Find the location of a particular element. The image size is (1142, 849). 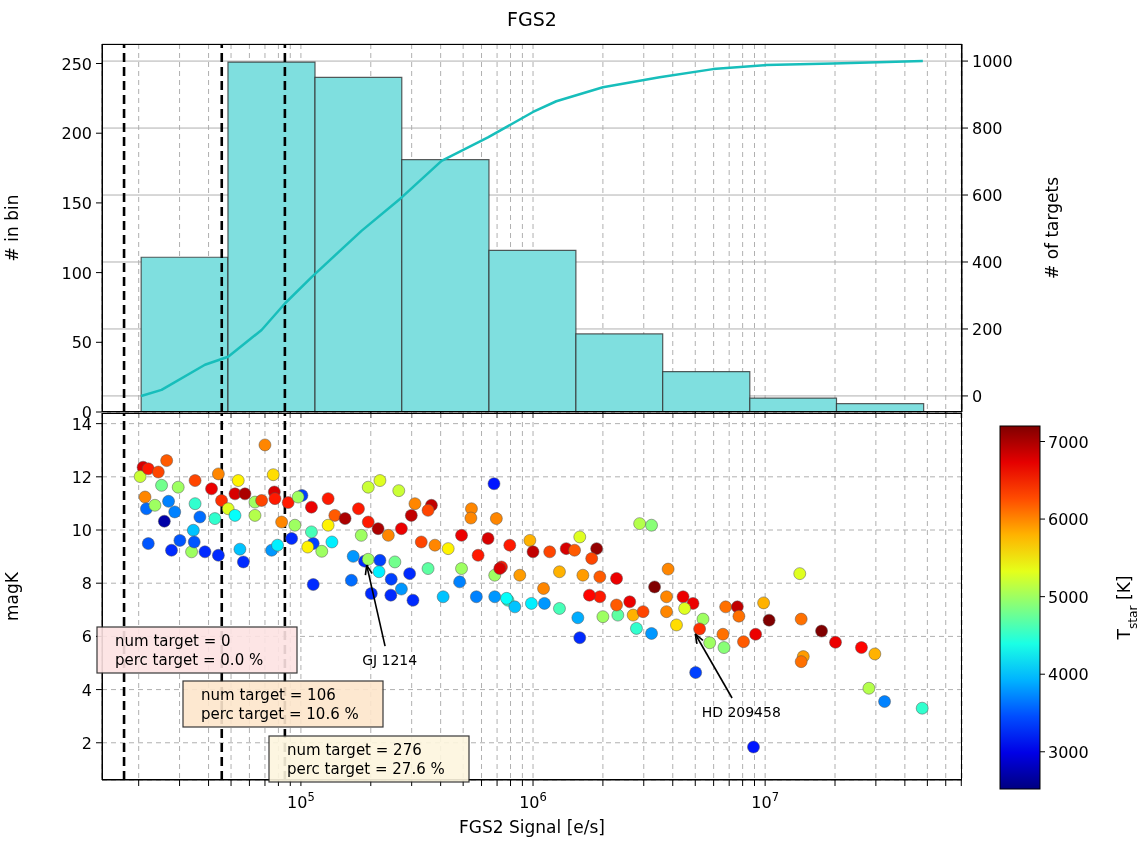

x-tick-label: 10$^{6}$ is located at coordinates (533, 801).